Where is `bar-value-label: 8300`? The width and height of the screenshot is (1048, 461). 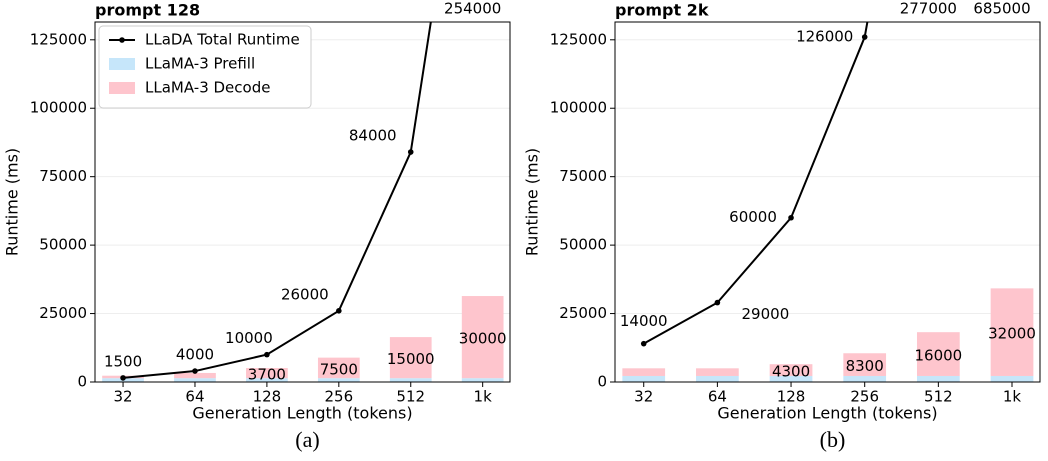
bar-value-label: 8300 is located at coordinates (865, 366).